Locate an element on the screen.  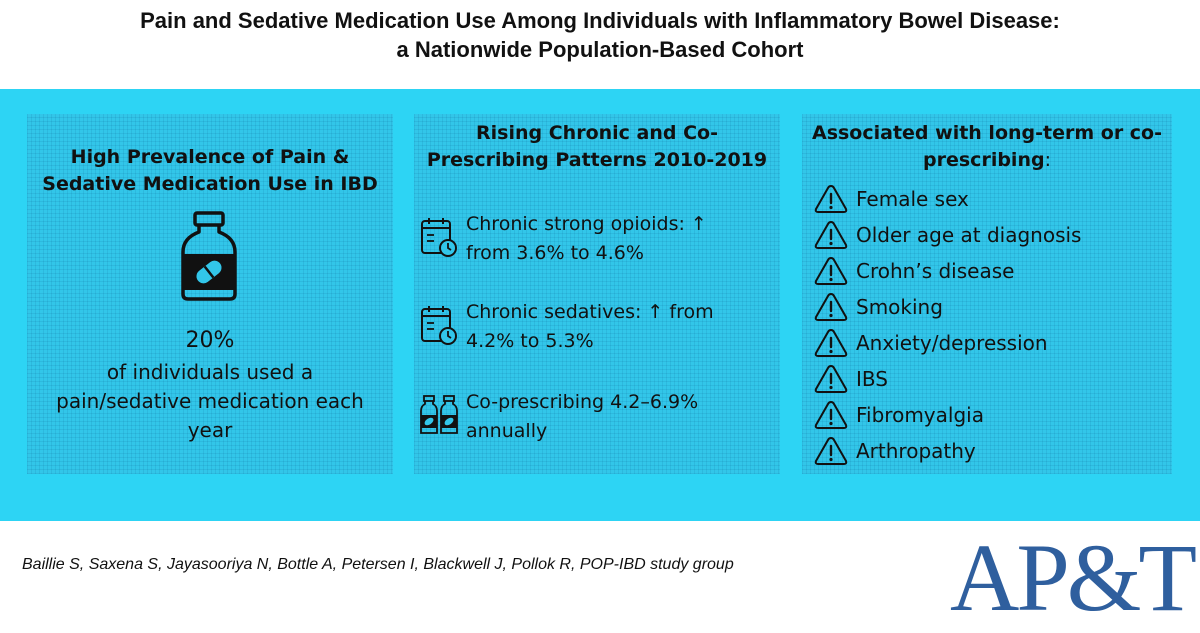
factor-item: Arthropathy is located at coordinates (989, 451).